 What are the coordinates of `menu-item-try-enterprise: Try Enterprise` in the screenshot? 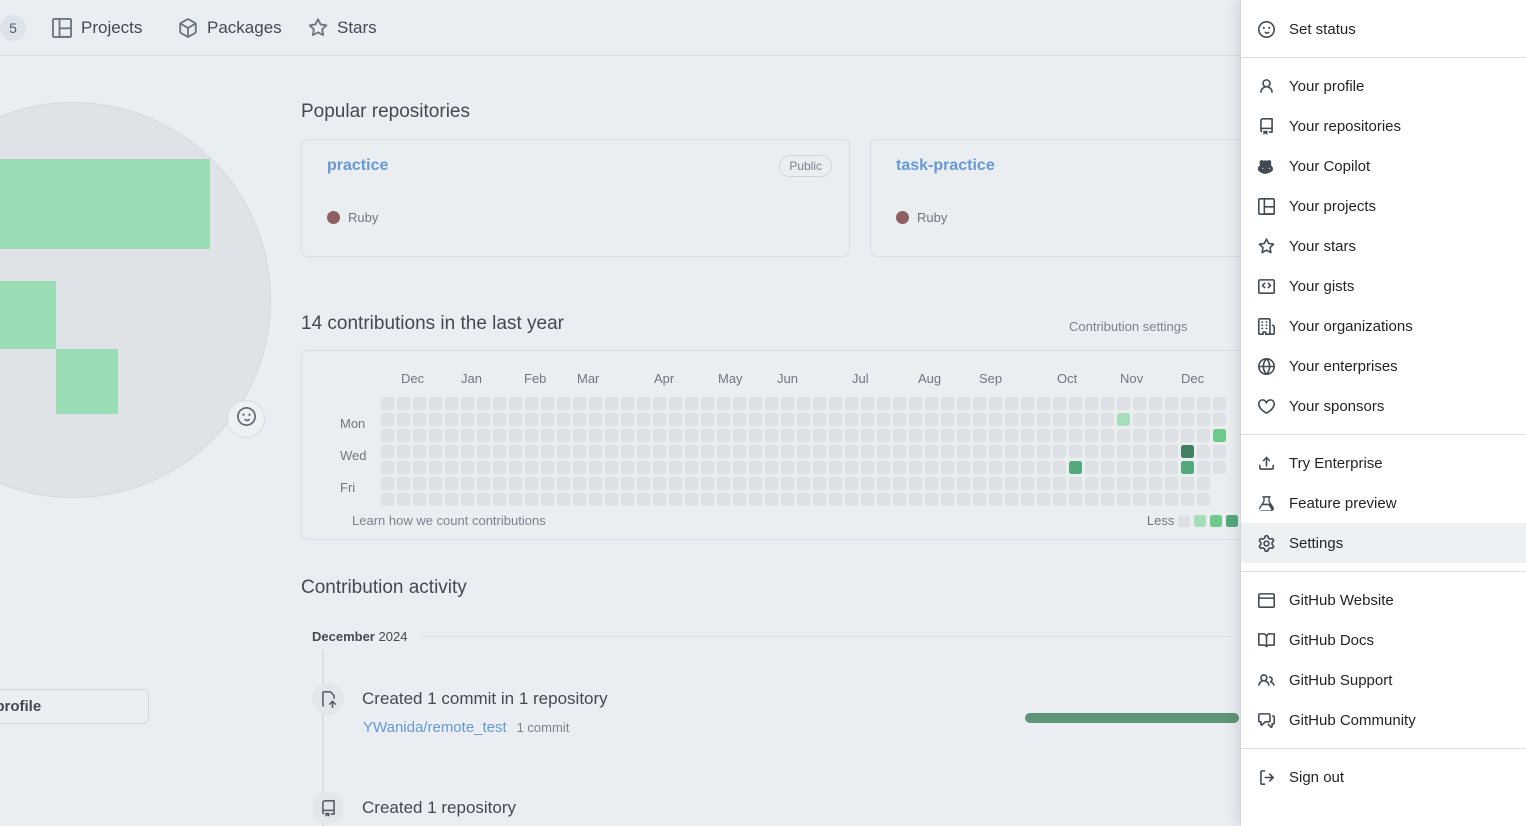 It's located at (1383, 463).